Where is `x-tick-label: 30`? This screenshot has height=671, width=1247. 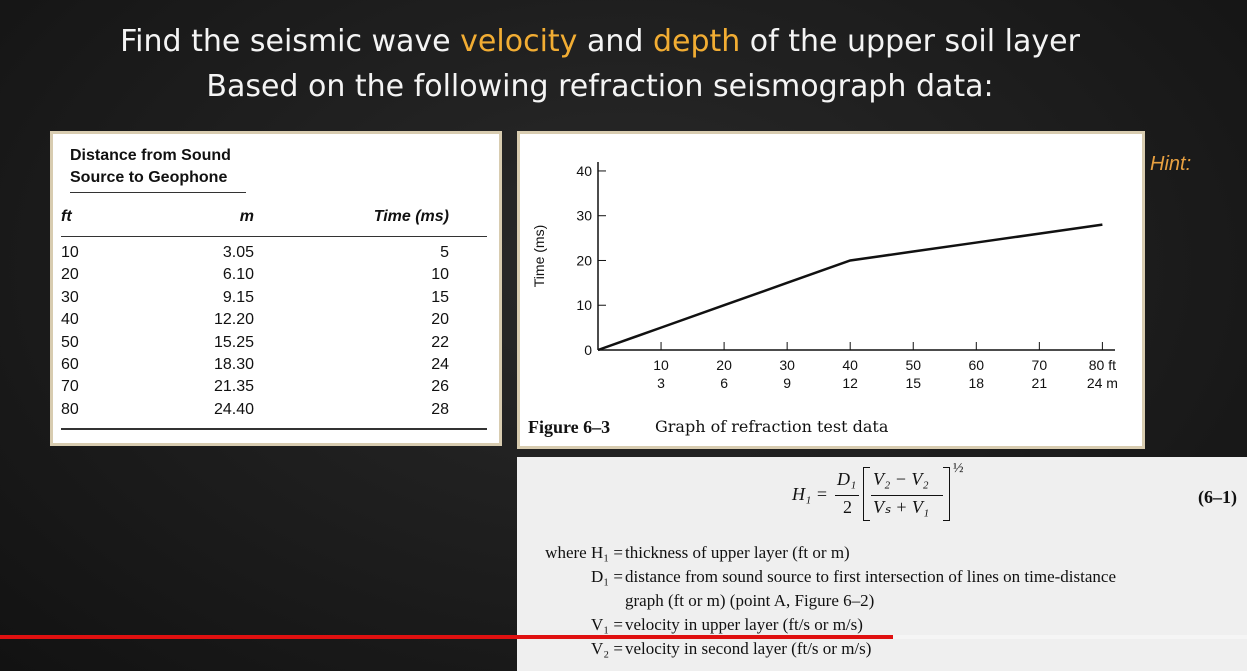
x-tick-label: 30 is located at coordinates (787, 365).